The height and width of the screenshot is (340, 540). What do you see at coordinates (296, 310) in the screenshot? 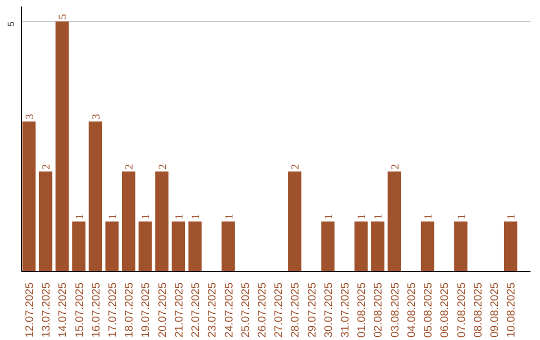
I see `x-tick-label: 28.07.2025` at bounding box center [296, 310].